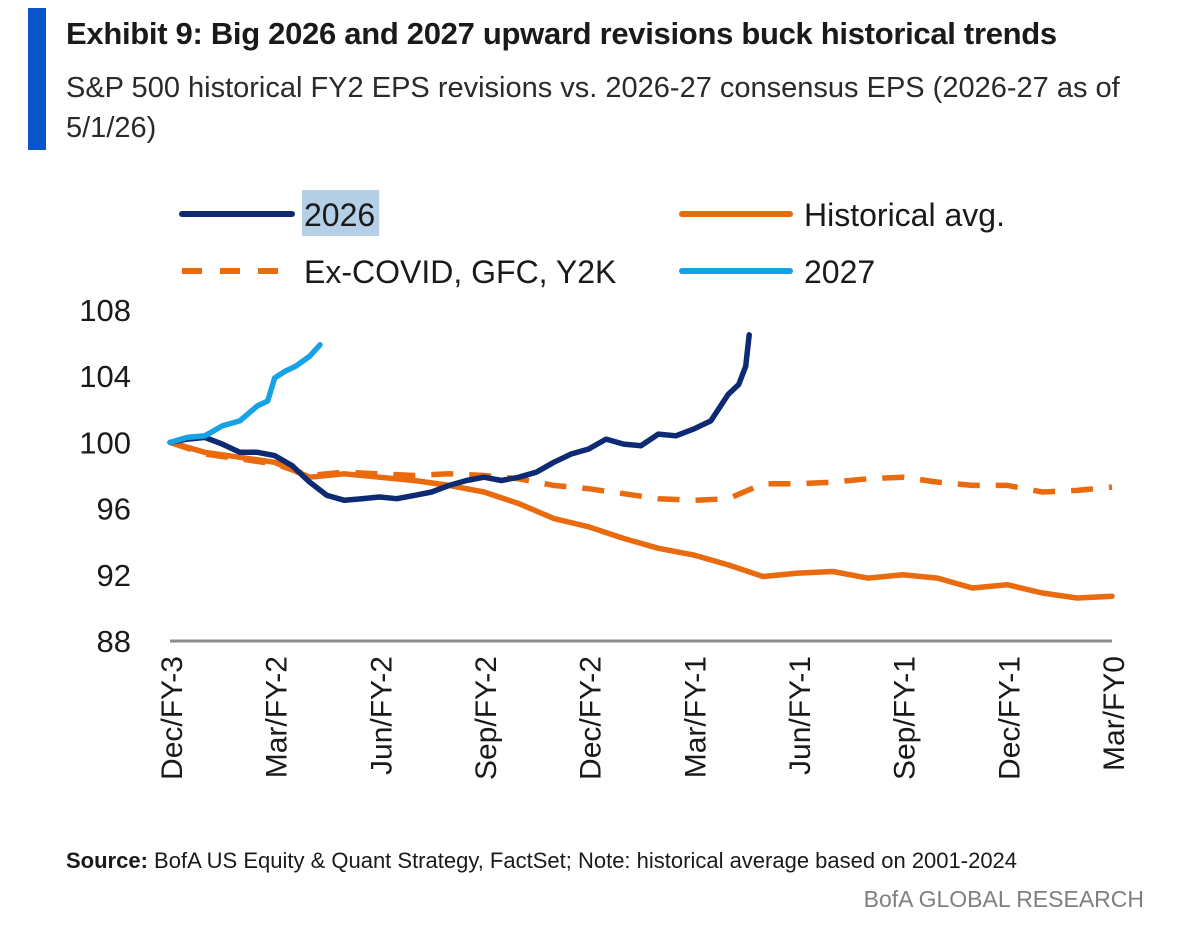  Describe the element at coordinates (114, 575) in the screenshot. I see `y-tick-label: 92` at that location.